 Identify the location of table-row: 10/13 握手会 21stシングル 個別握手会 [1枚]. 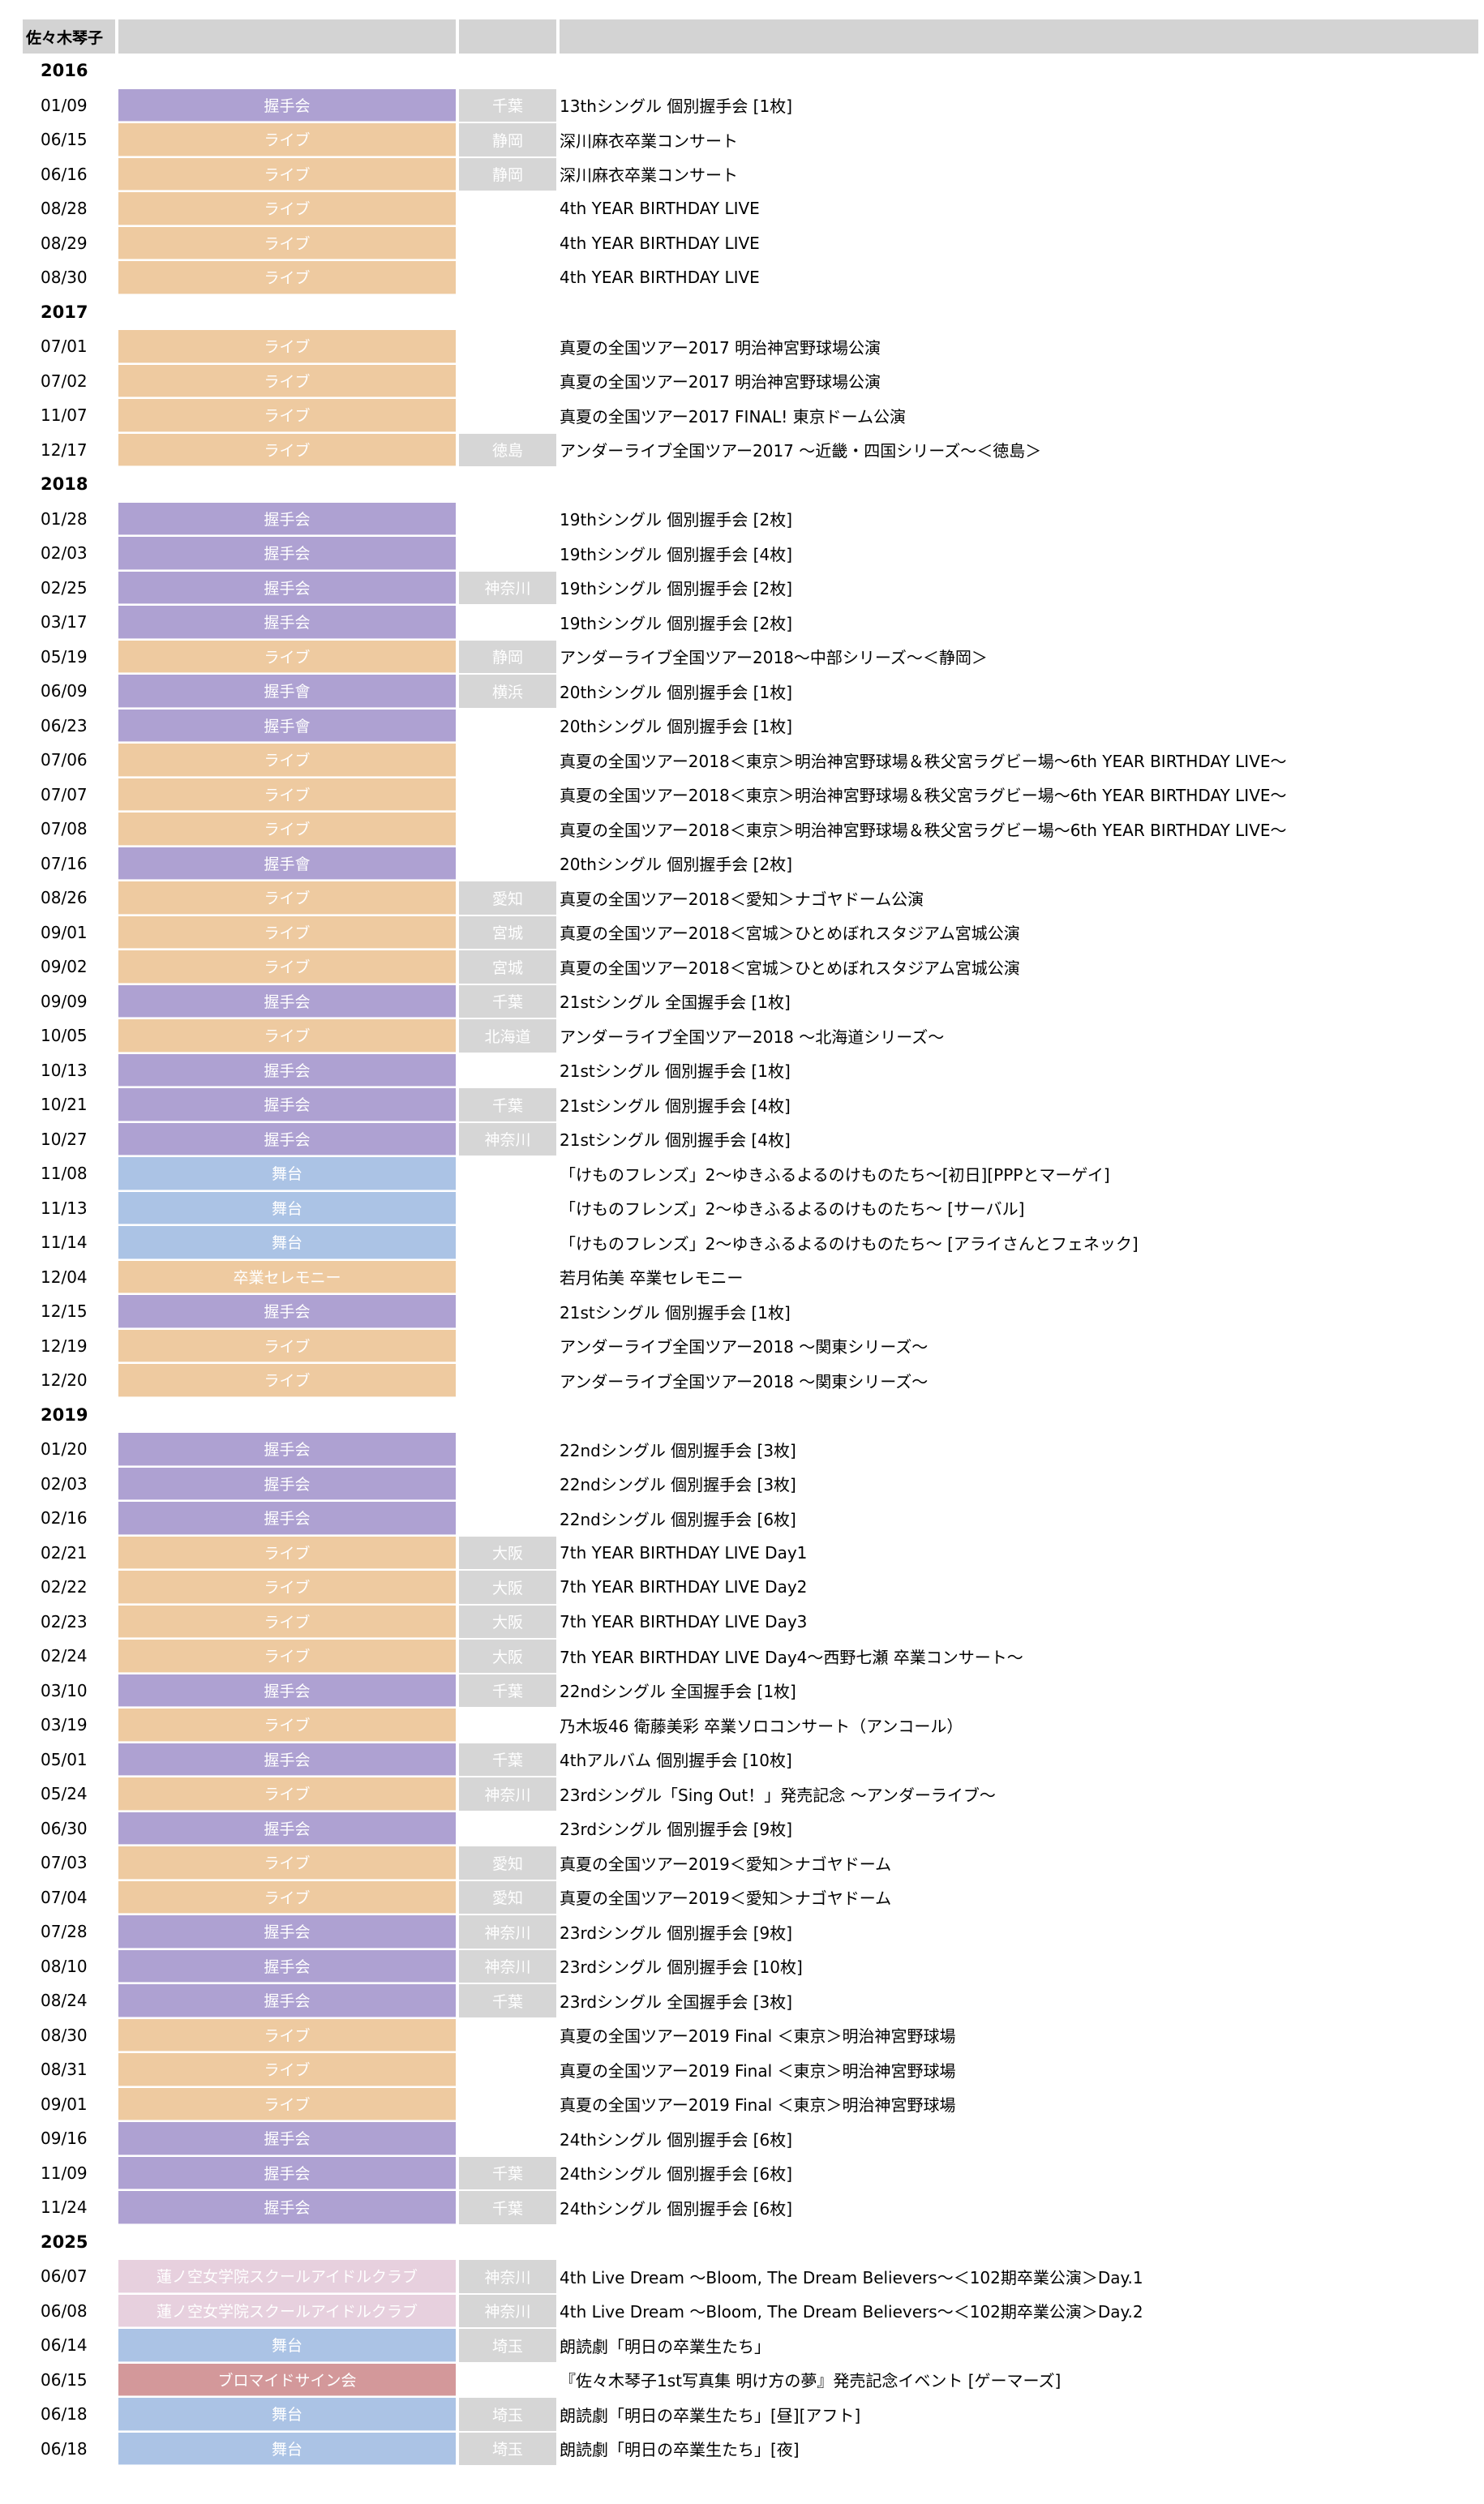
(750, 1070).